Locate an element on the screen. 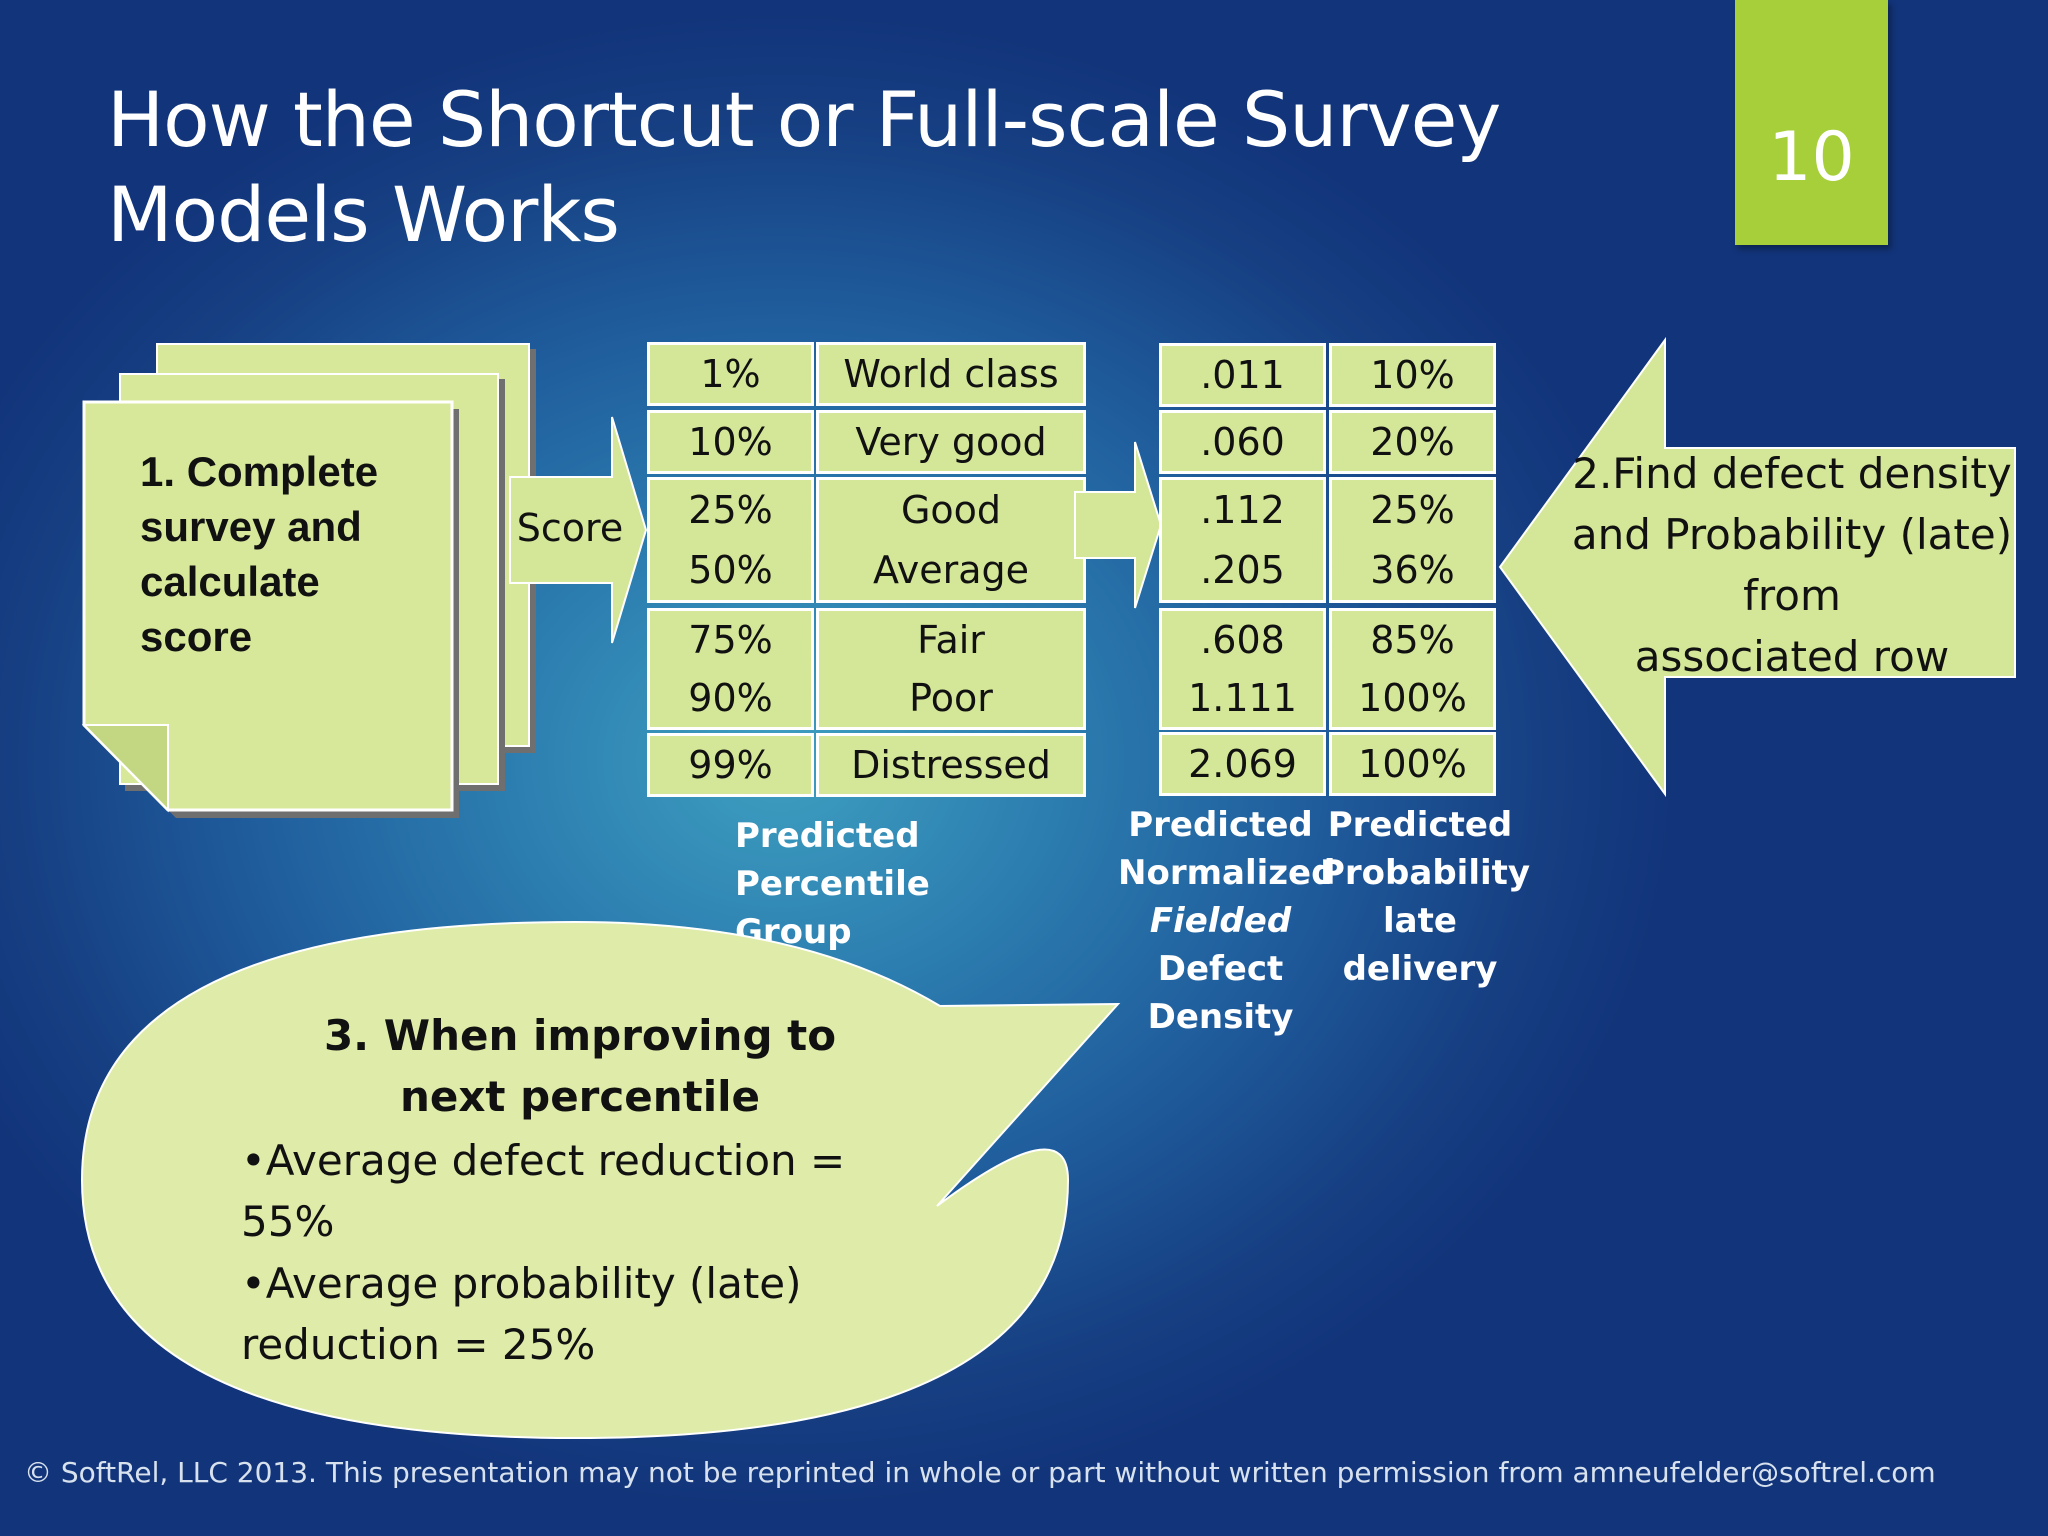 This screenshot has width=2048, height=1536. group-cell: Distressed is located at coordinates (951, 765).